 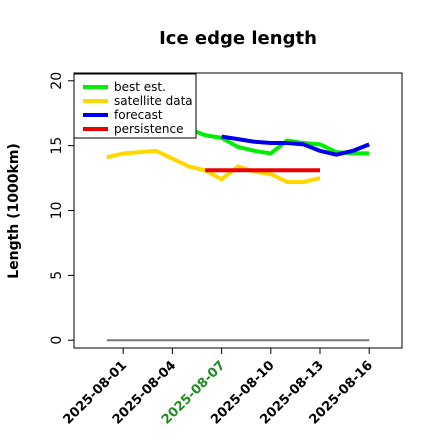 What do you see at coordinates (57, 340) in the screenshot?
I see `y-tick-label: 0` at bounding box center [57, 340].